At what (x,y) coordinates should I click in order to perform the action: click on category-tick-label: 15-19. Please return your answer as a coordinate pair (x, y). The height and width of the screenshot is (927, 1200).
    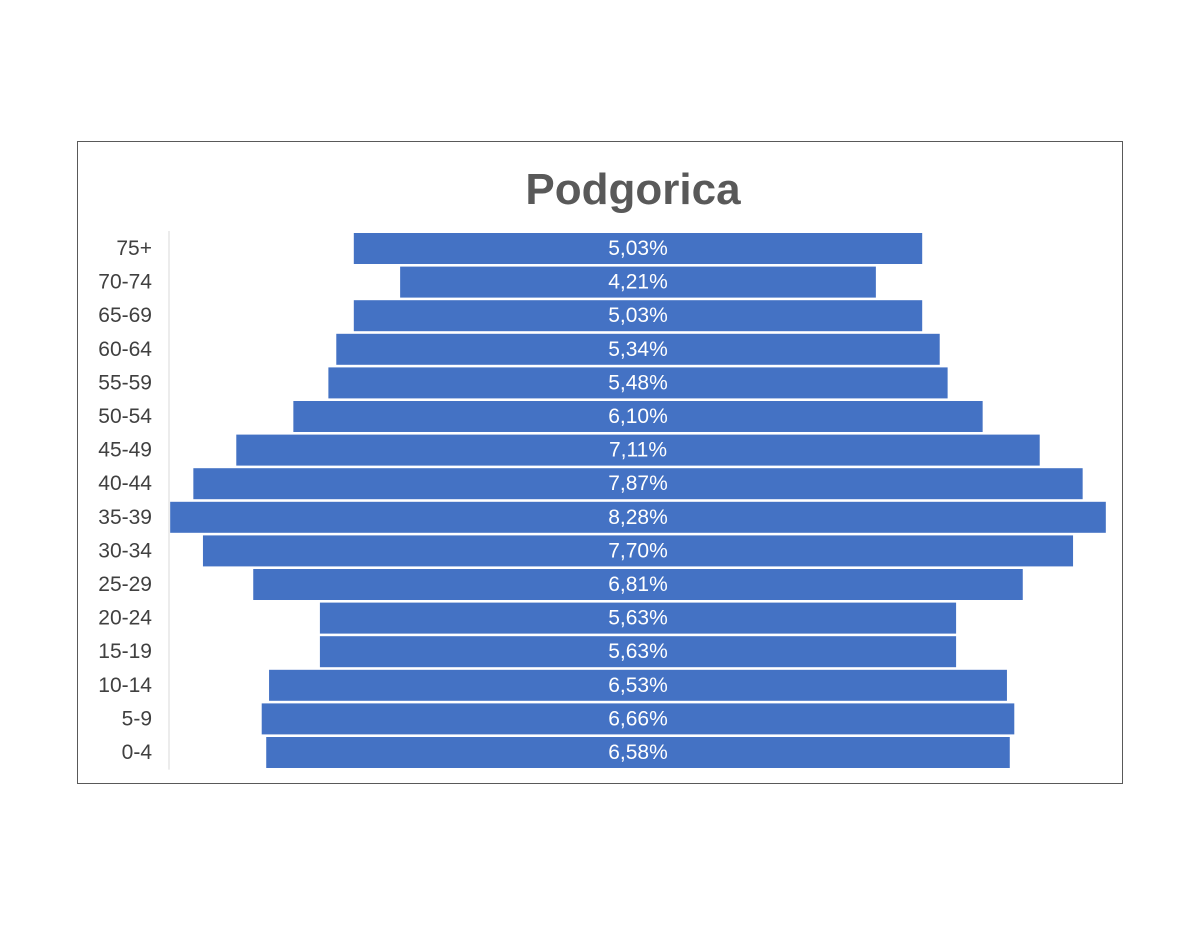
    Looking at the image, I should click on (125, 651).